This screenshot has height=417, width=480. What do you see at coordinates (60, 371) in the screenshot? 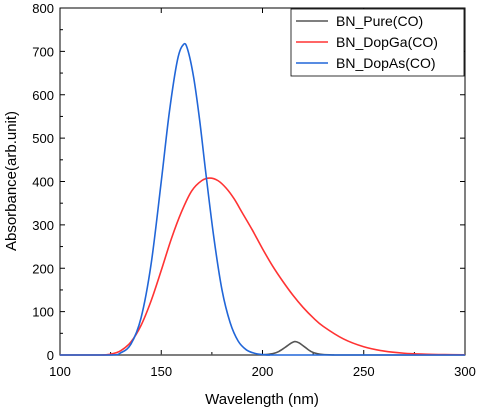
I see `x-tick-label: 100` at bounding box center [60, 371].